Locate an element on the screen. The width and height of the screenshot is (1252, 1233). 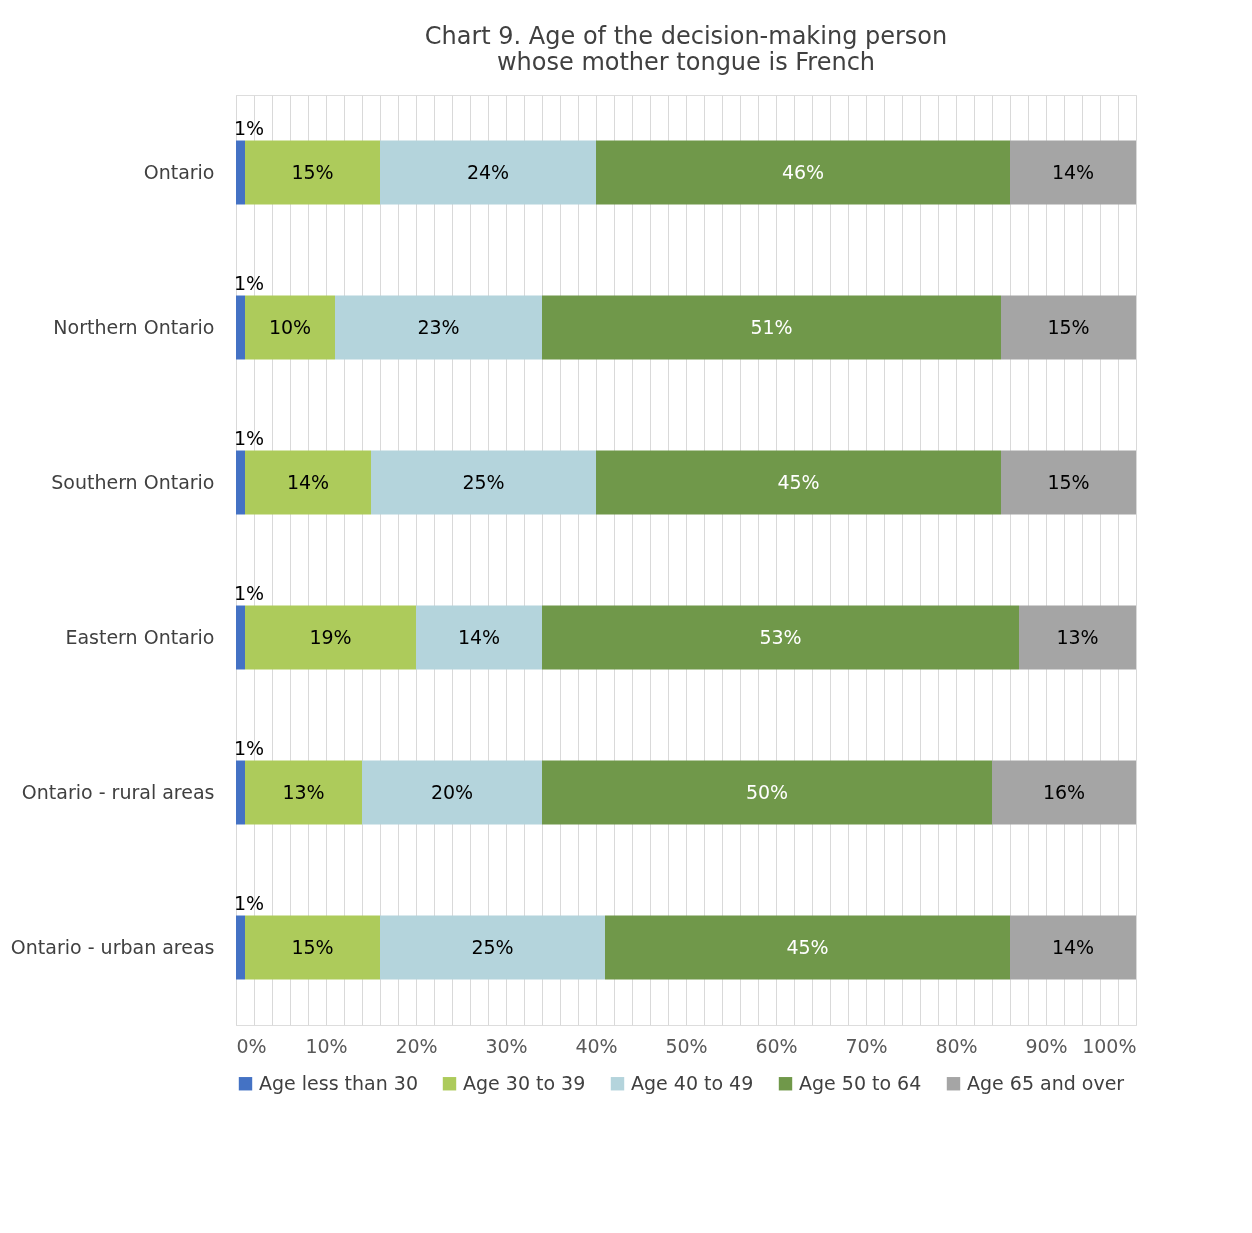
y-tick-label: Ontario - urban areas is located at coordinates (112, 946).